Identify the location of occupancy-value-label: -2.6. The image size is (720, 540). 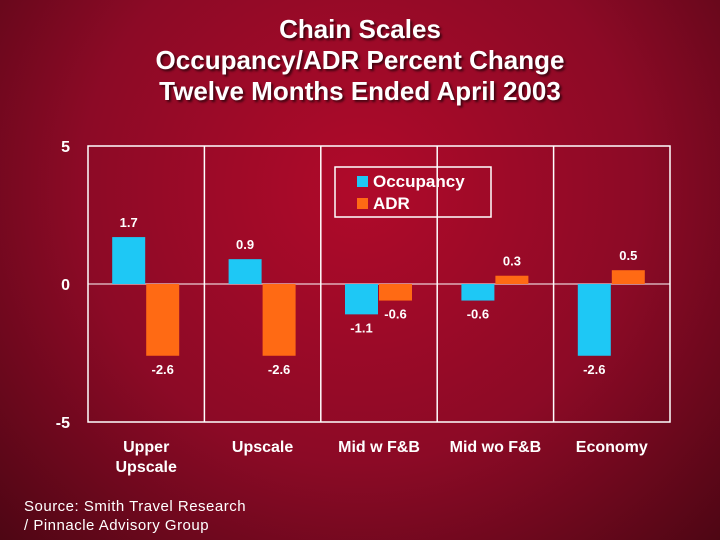
(594, 369).